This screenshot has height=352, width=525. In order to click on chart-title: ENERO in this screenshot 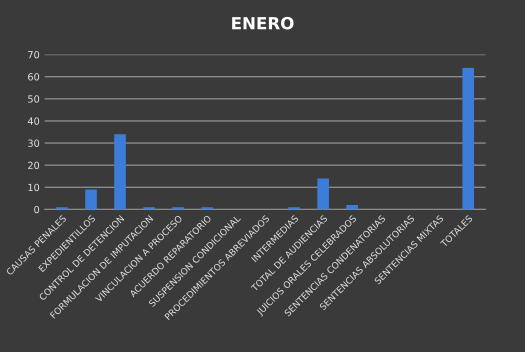, I will do `click(263, 23)`.